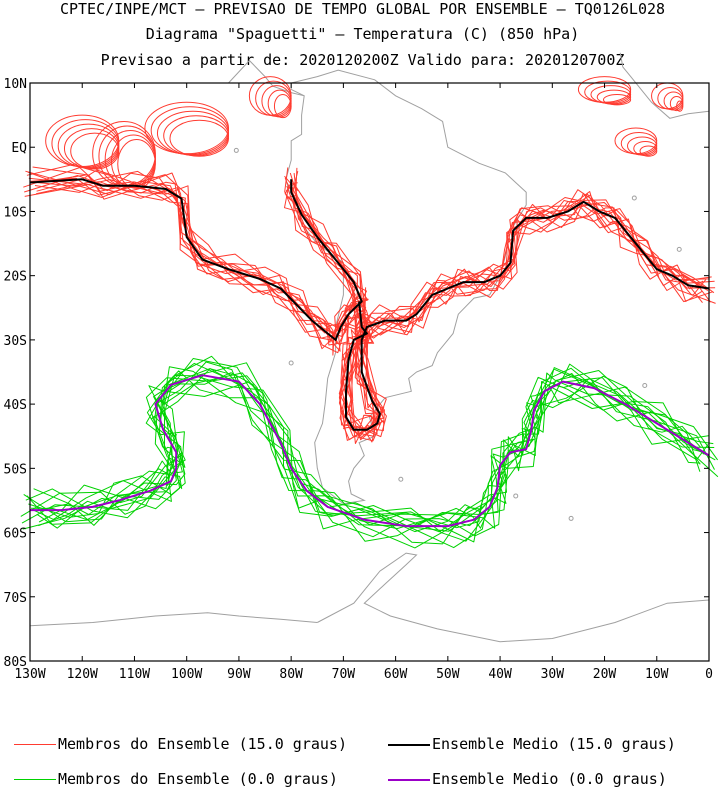  I want to click on y-tick-label: 50S, so click(15, 469).